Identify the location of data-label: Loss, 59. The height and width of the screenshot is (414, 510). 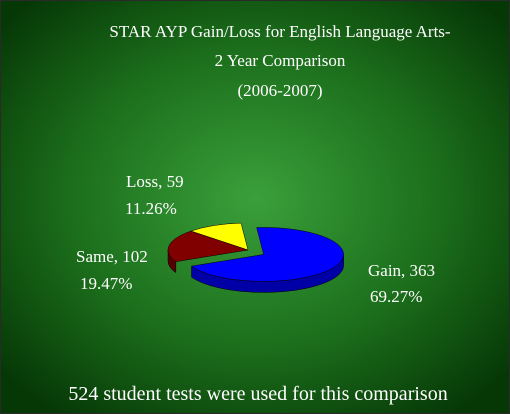
(155, 181).